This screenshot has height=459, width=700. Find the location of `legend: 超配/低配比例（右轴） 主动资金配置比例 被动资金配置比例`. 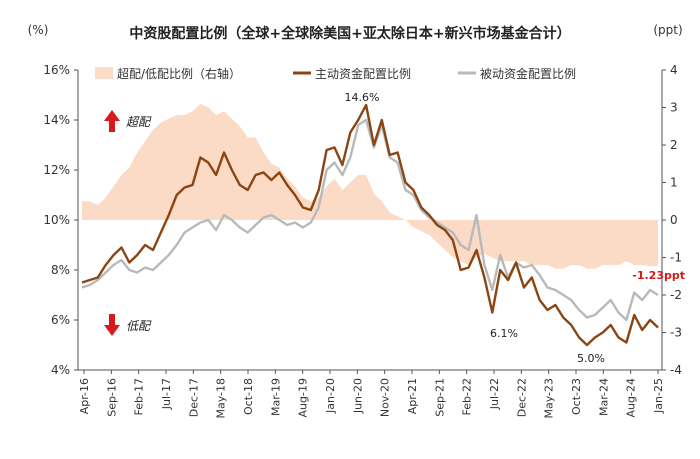

legend: 超配/低配比例（右轴） 主动资金配置比例 被动资金配置比例 is located at coordinates (335, 73).